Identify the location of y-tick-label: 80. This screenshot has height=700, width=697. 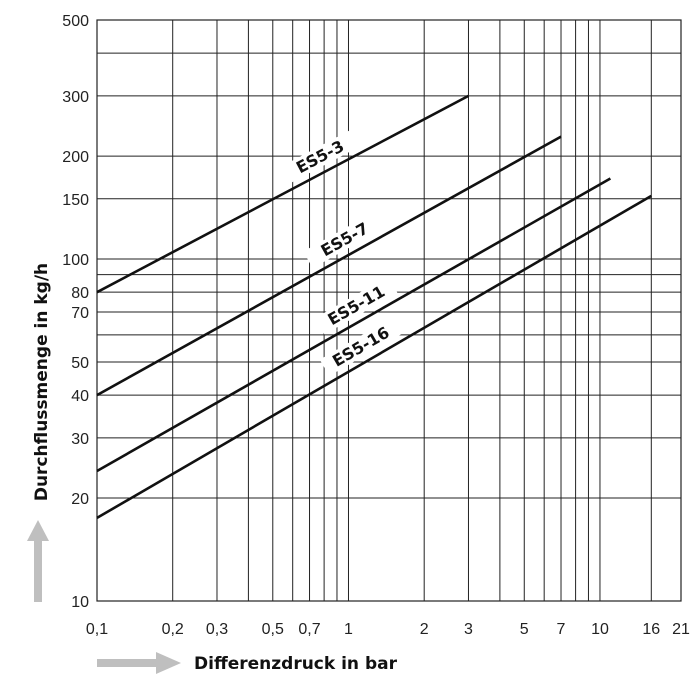
(80, 293).